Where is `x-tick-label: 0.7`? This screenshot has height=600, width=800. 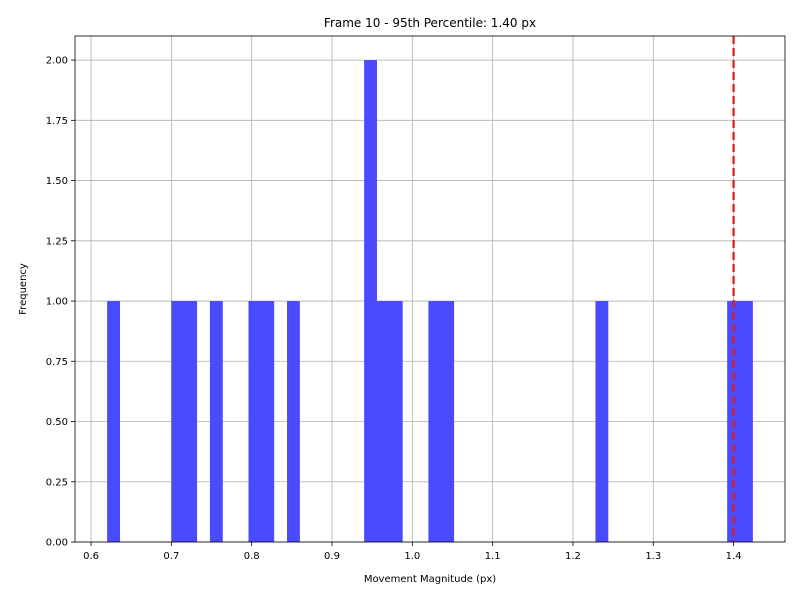
x-tick-label: 0.7 is located at coordinates (171, 556).